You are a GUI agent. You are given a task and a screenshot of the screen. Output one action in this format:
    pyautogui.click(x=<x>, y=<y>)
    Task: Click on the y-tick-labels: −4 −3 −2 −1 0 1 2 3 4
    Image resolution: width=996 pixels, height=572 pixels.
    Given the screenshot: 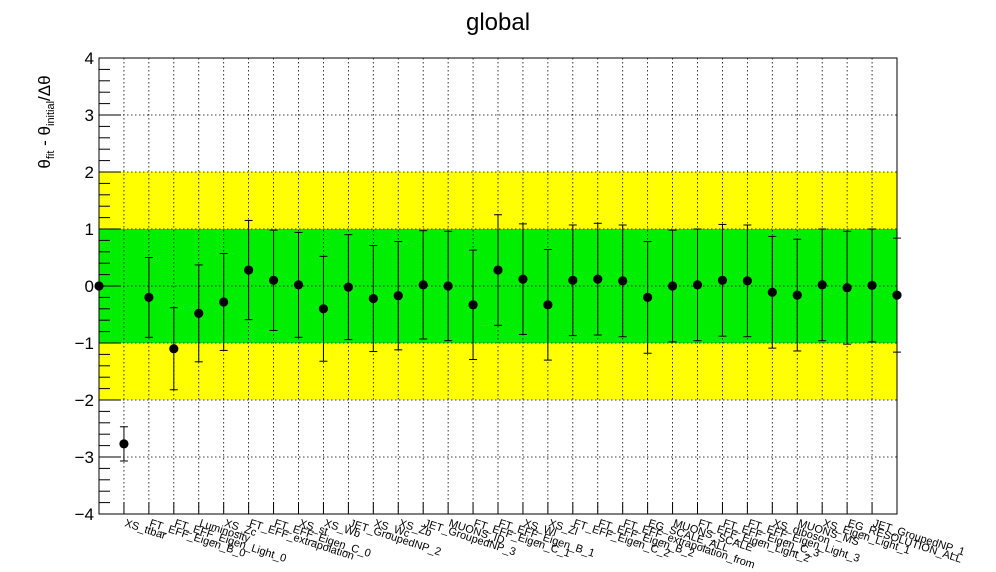 What is the action you would take?
    pyautogui.click(x=84, y=286)
    